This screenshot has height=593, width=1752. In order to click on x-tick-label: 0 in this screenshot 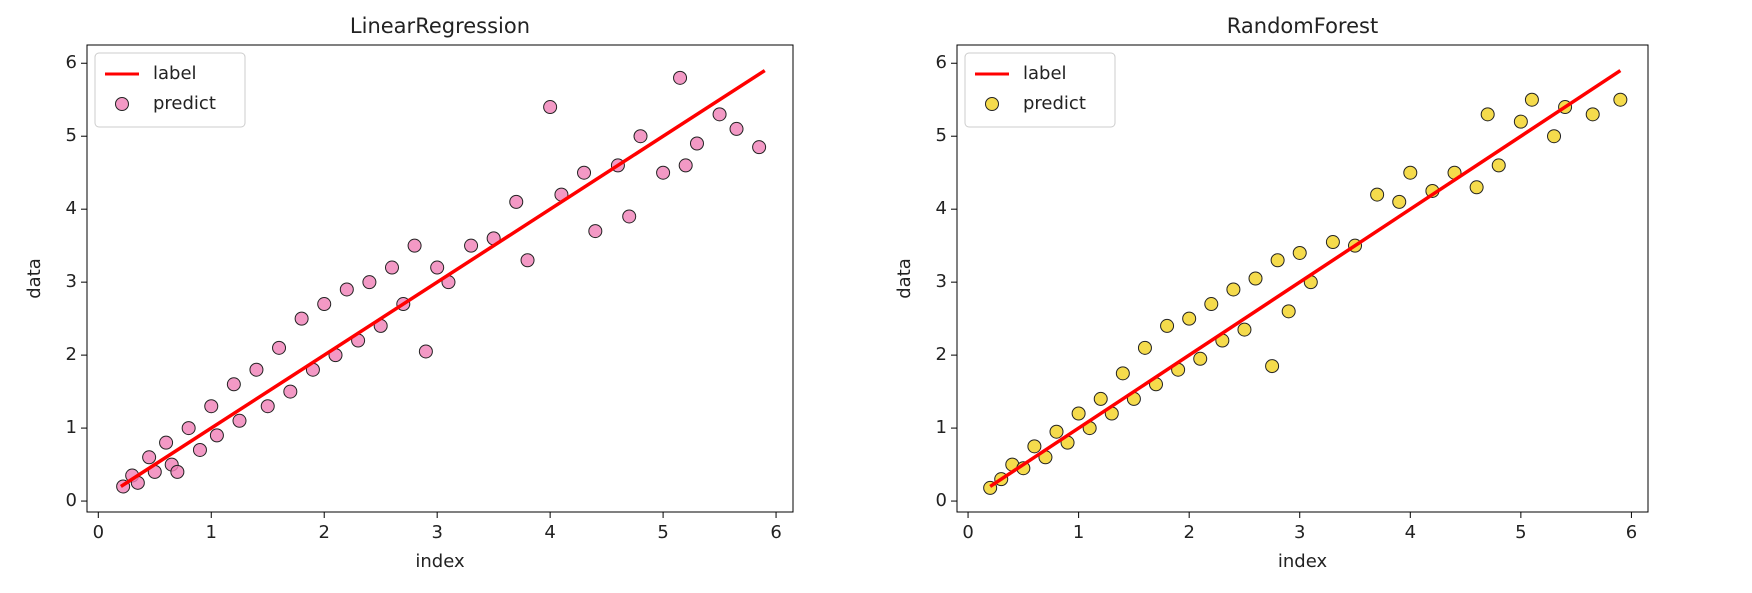, I will do `click(98, 532)`.